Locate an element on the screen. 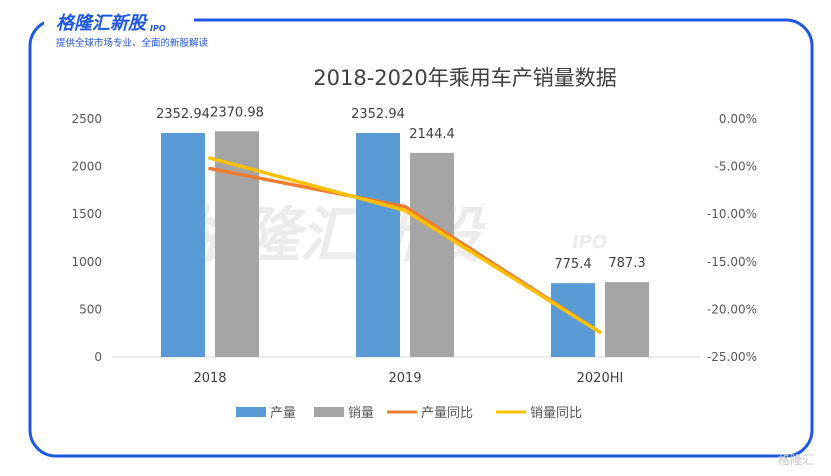 Image resolution: width=831 pixels, height=476 pixels. data-label: 775.4 is located at coordinates (572, 264).